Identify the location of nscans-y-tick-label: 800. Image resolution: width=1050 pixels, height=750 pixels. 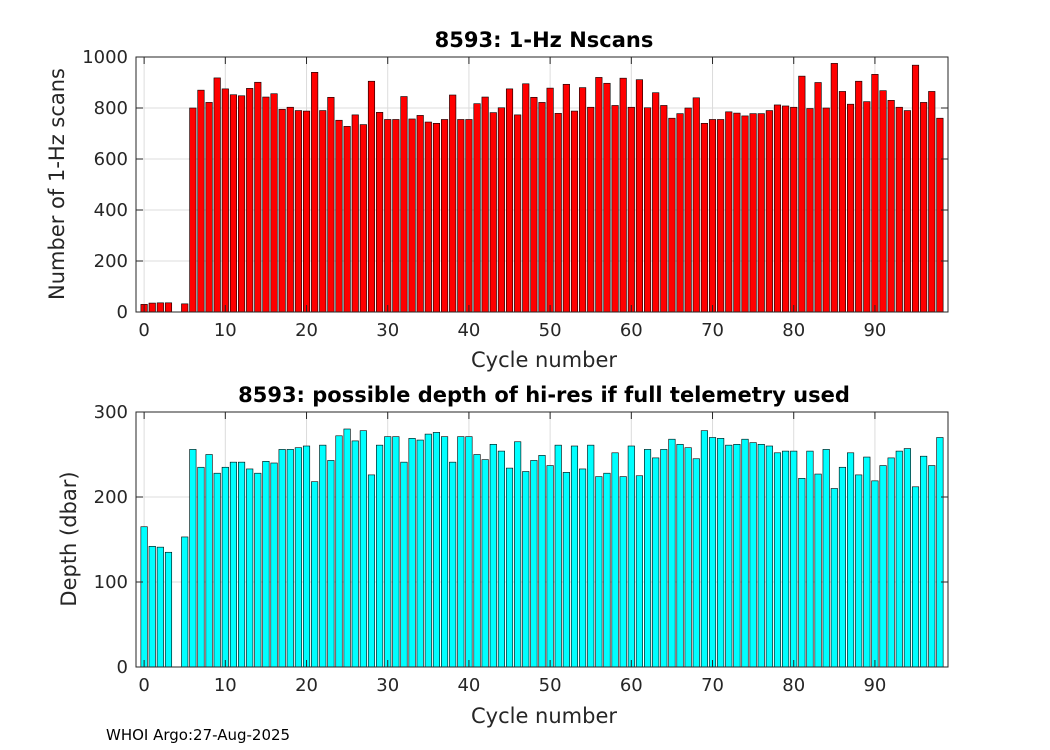
(111, 108).